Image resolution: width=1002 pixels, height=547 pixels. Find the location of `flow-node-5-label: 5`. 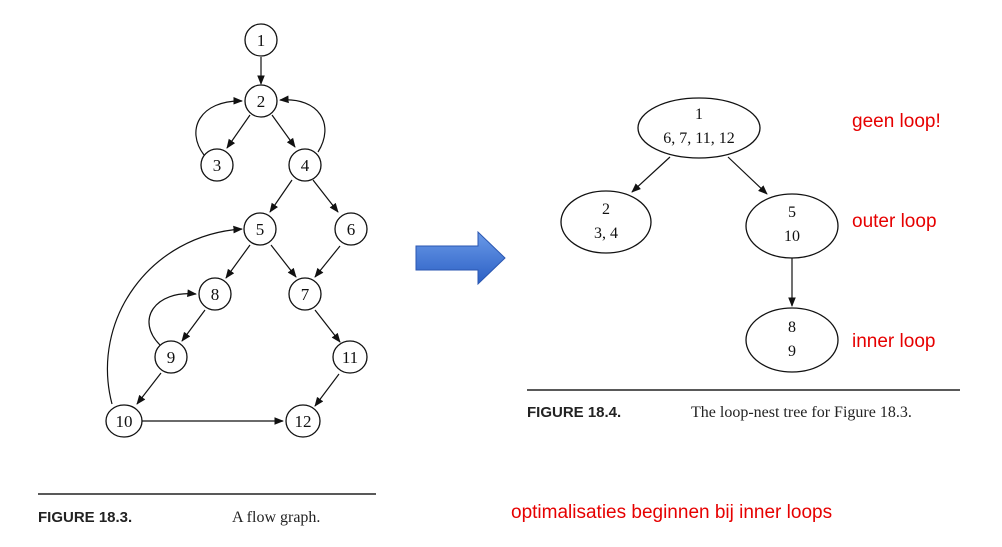

flow-node-5-label: 5 is located at coordinates (260, 229).